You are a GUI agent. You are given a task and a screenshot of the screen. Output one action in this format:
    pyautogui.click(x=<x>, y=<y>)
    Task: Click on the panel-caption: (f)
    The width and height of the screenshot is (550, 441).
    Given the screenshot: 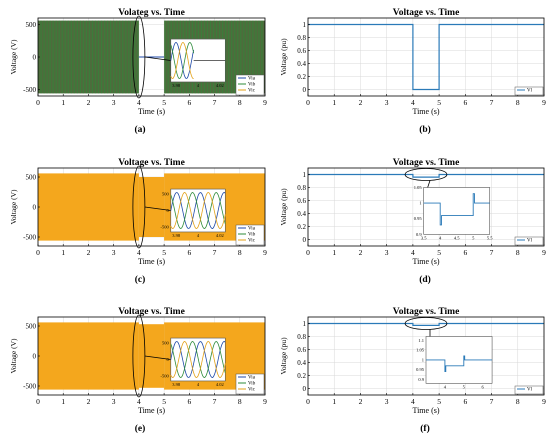 What is the action you would take?
    pyautogui.click(x=425, y=428)
    